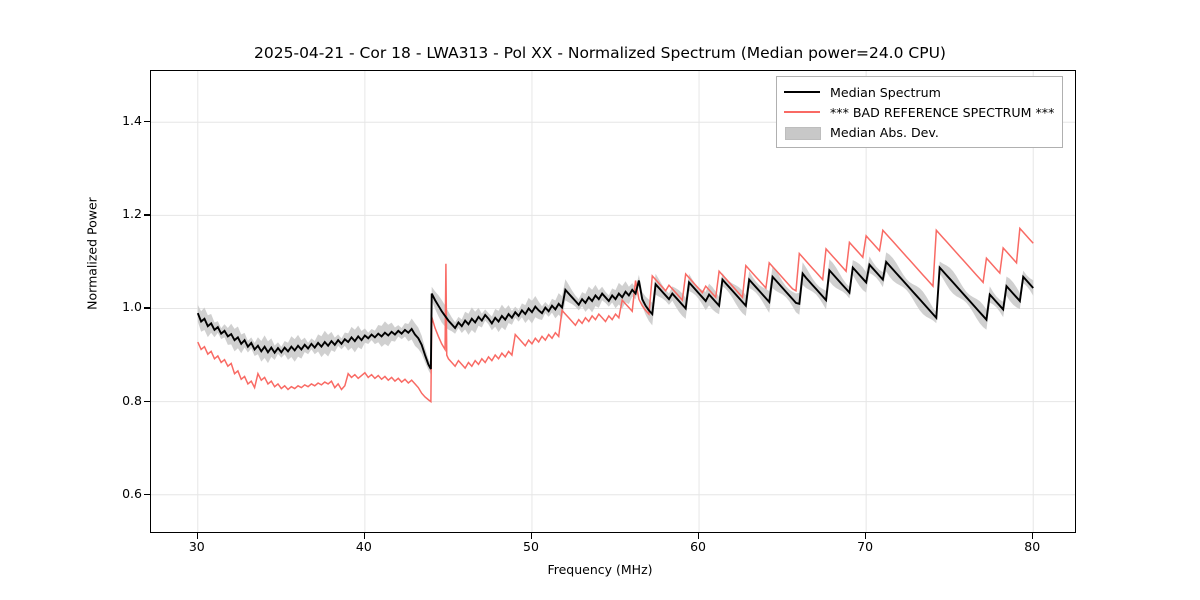 Image resolution: width=1200 pixels, height=600 pixels. Describe the element at coordinates (132, 493) in the screenshot. I see `y-tick-label: 0.6` at that location.